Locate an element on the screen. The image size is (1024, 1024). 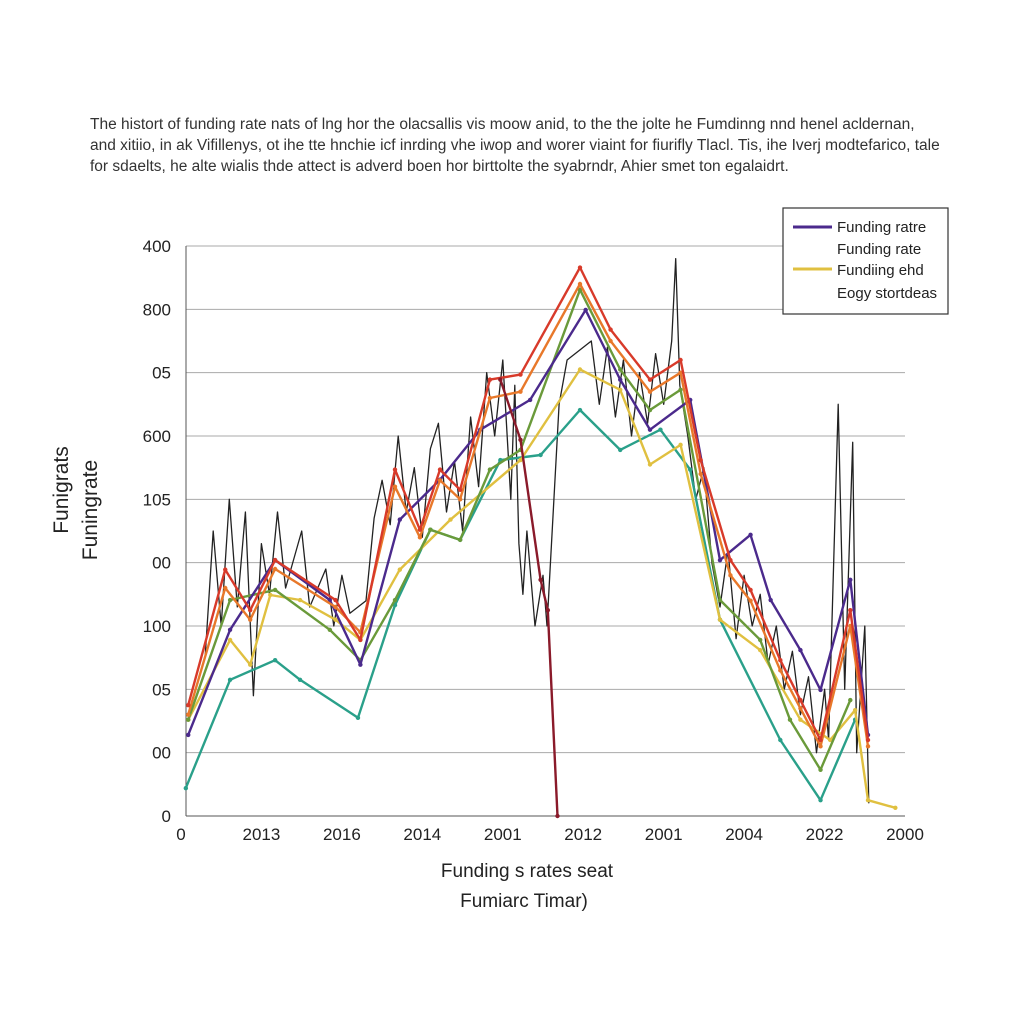
x-tick-label: 0 is located at coordinates (180, 834).